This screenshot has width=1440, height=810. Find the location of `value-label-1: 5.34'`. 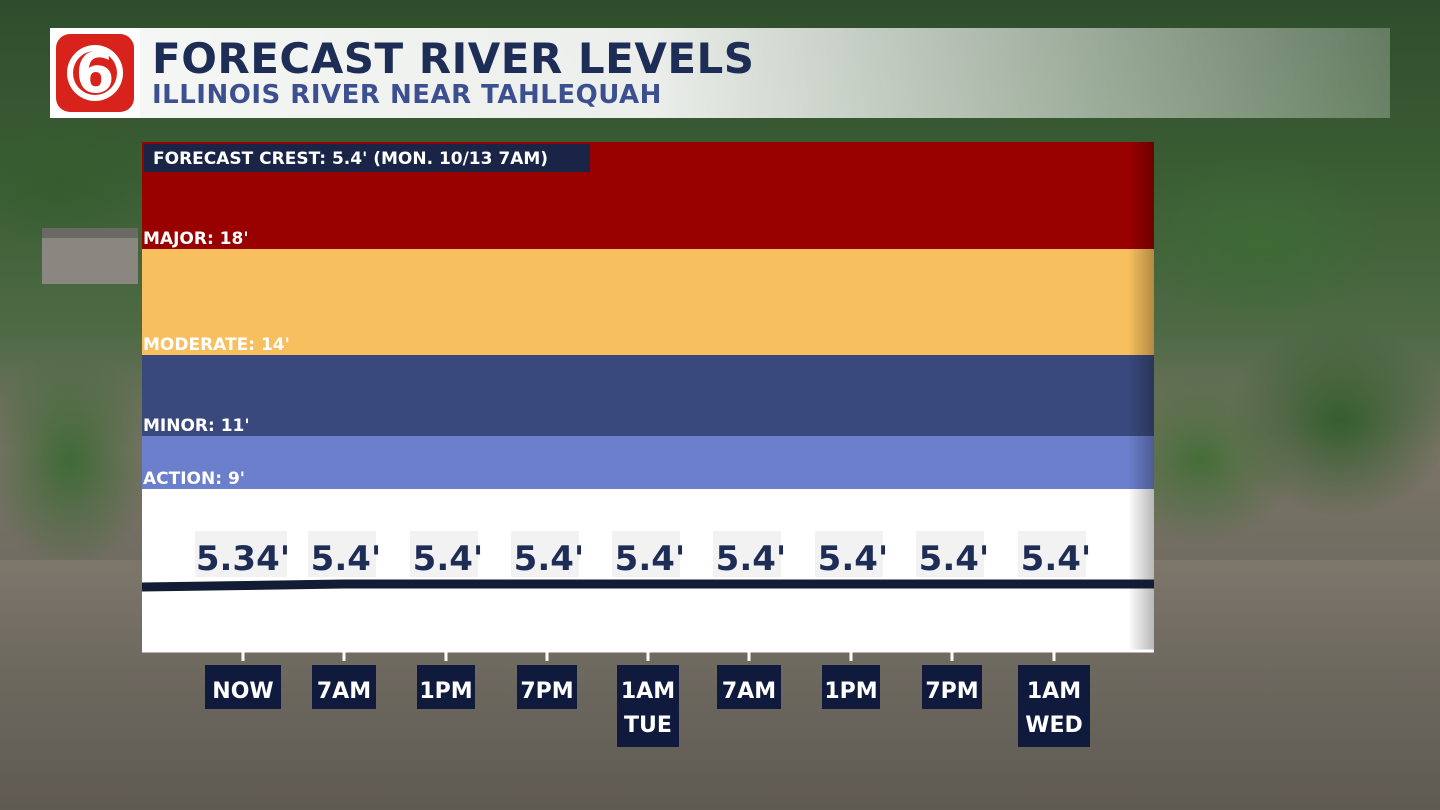

value-label-1: 5.34' is located at coordinates (243, 559).